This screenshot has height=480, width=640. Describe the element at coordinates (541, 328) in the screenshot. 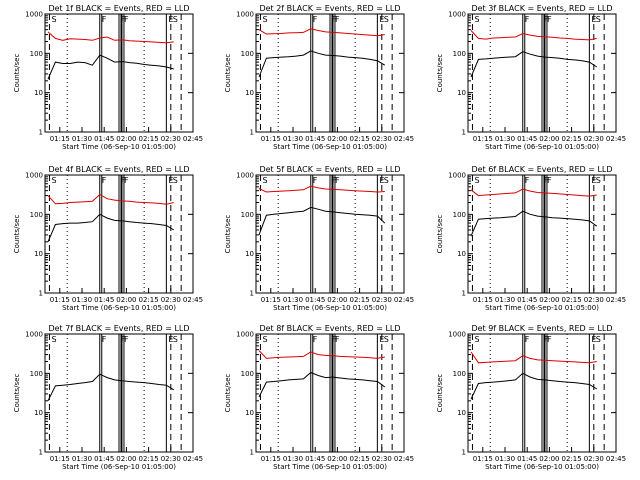

I see `panel-title: Det 9f BLACK = Events, RED = LLD` at that location.